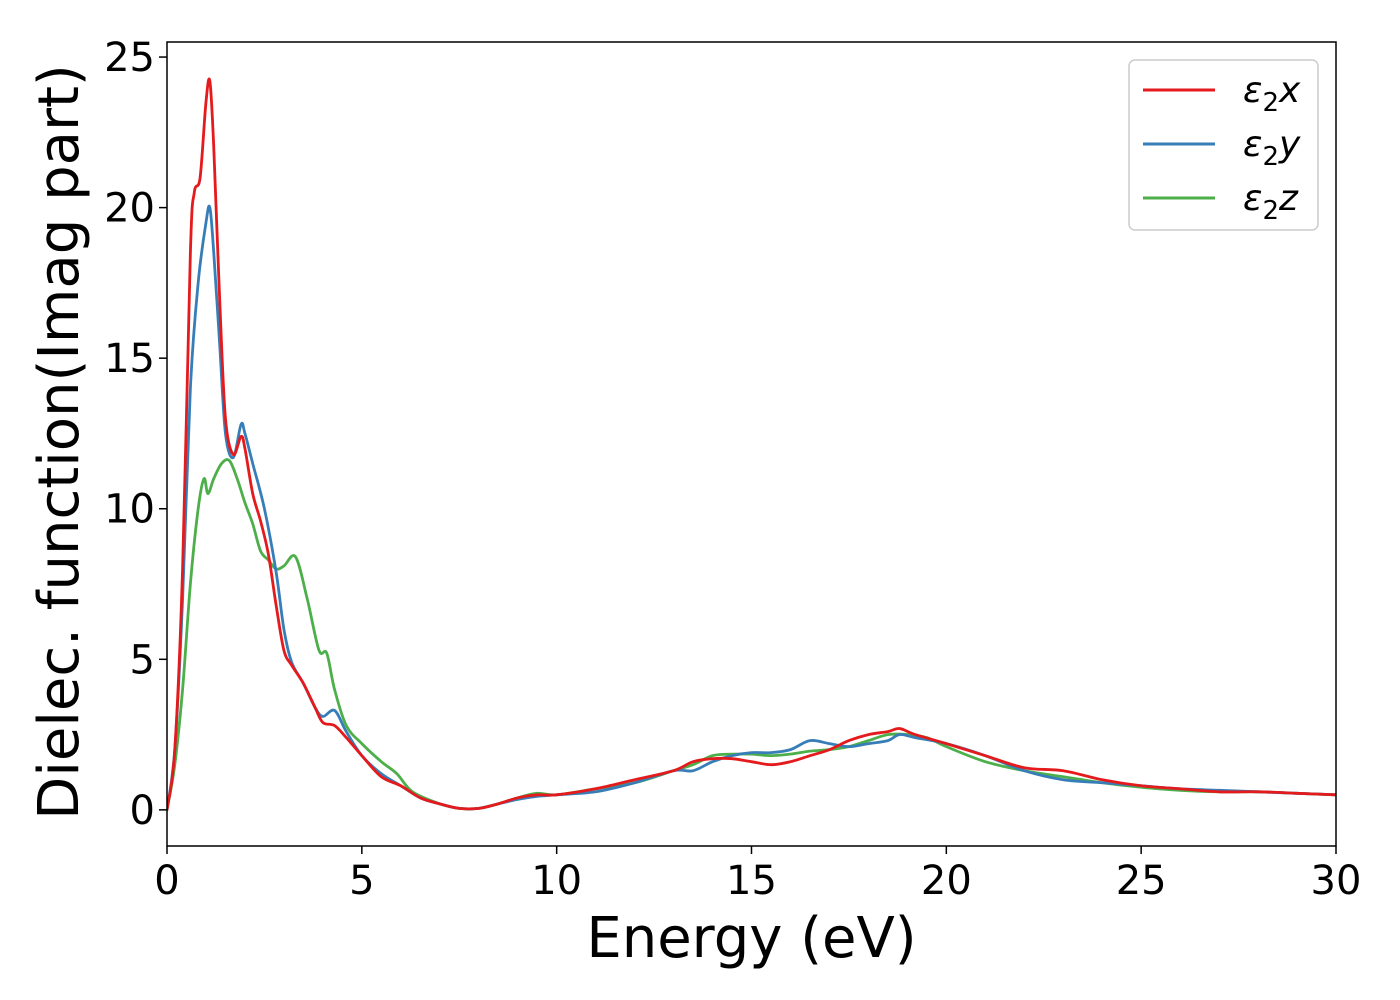 The height and width of the screenshot is (1000, 1400). What do you see at coordinates (129, 209) in the screenshot?
I see `y-tick-label: 20` at bounding box center [129, 209].